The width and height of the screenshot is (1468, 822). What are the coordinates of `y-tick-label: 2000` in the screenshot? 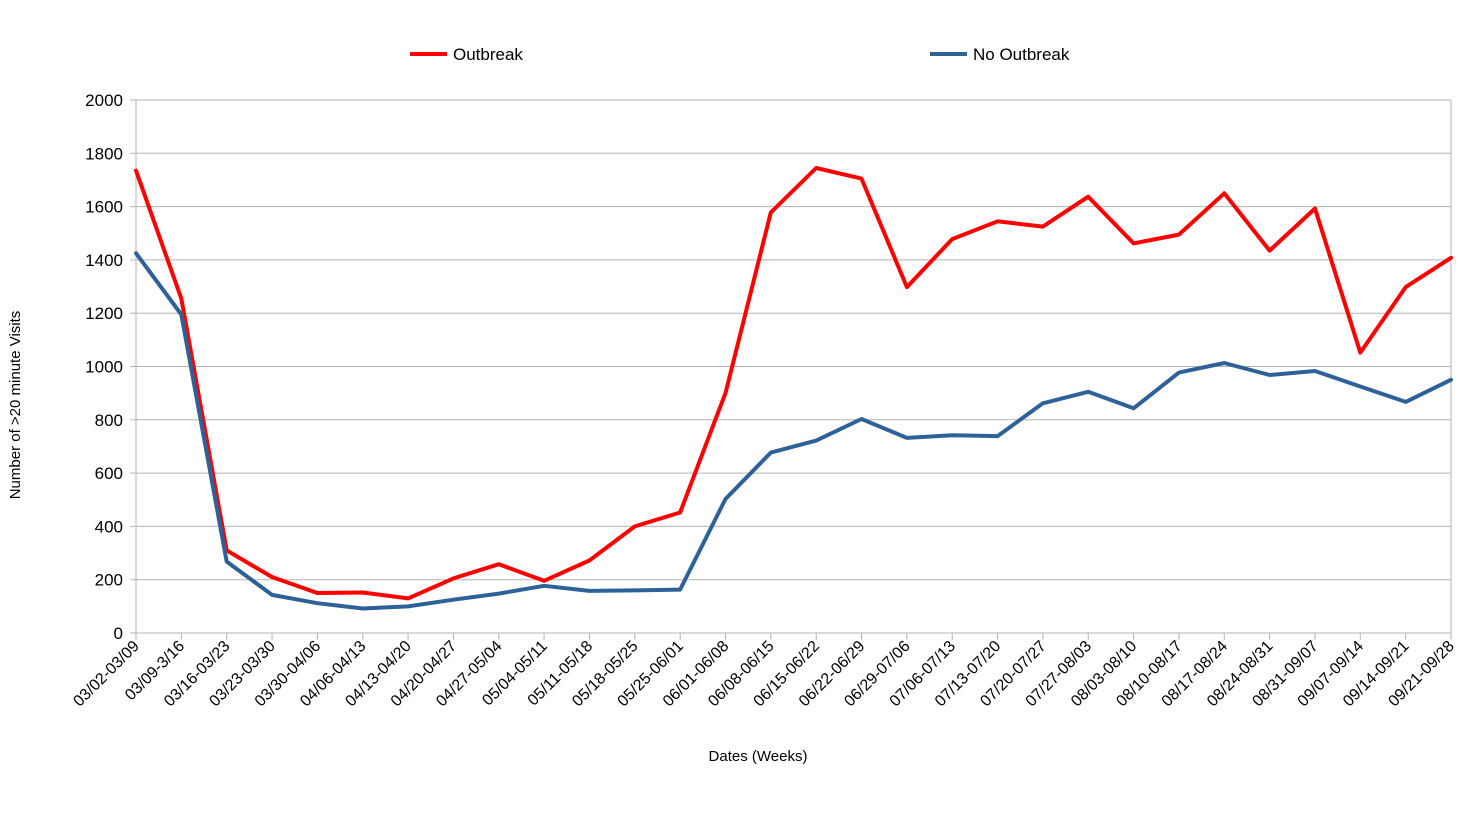 It's located at (104, 100).